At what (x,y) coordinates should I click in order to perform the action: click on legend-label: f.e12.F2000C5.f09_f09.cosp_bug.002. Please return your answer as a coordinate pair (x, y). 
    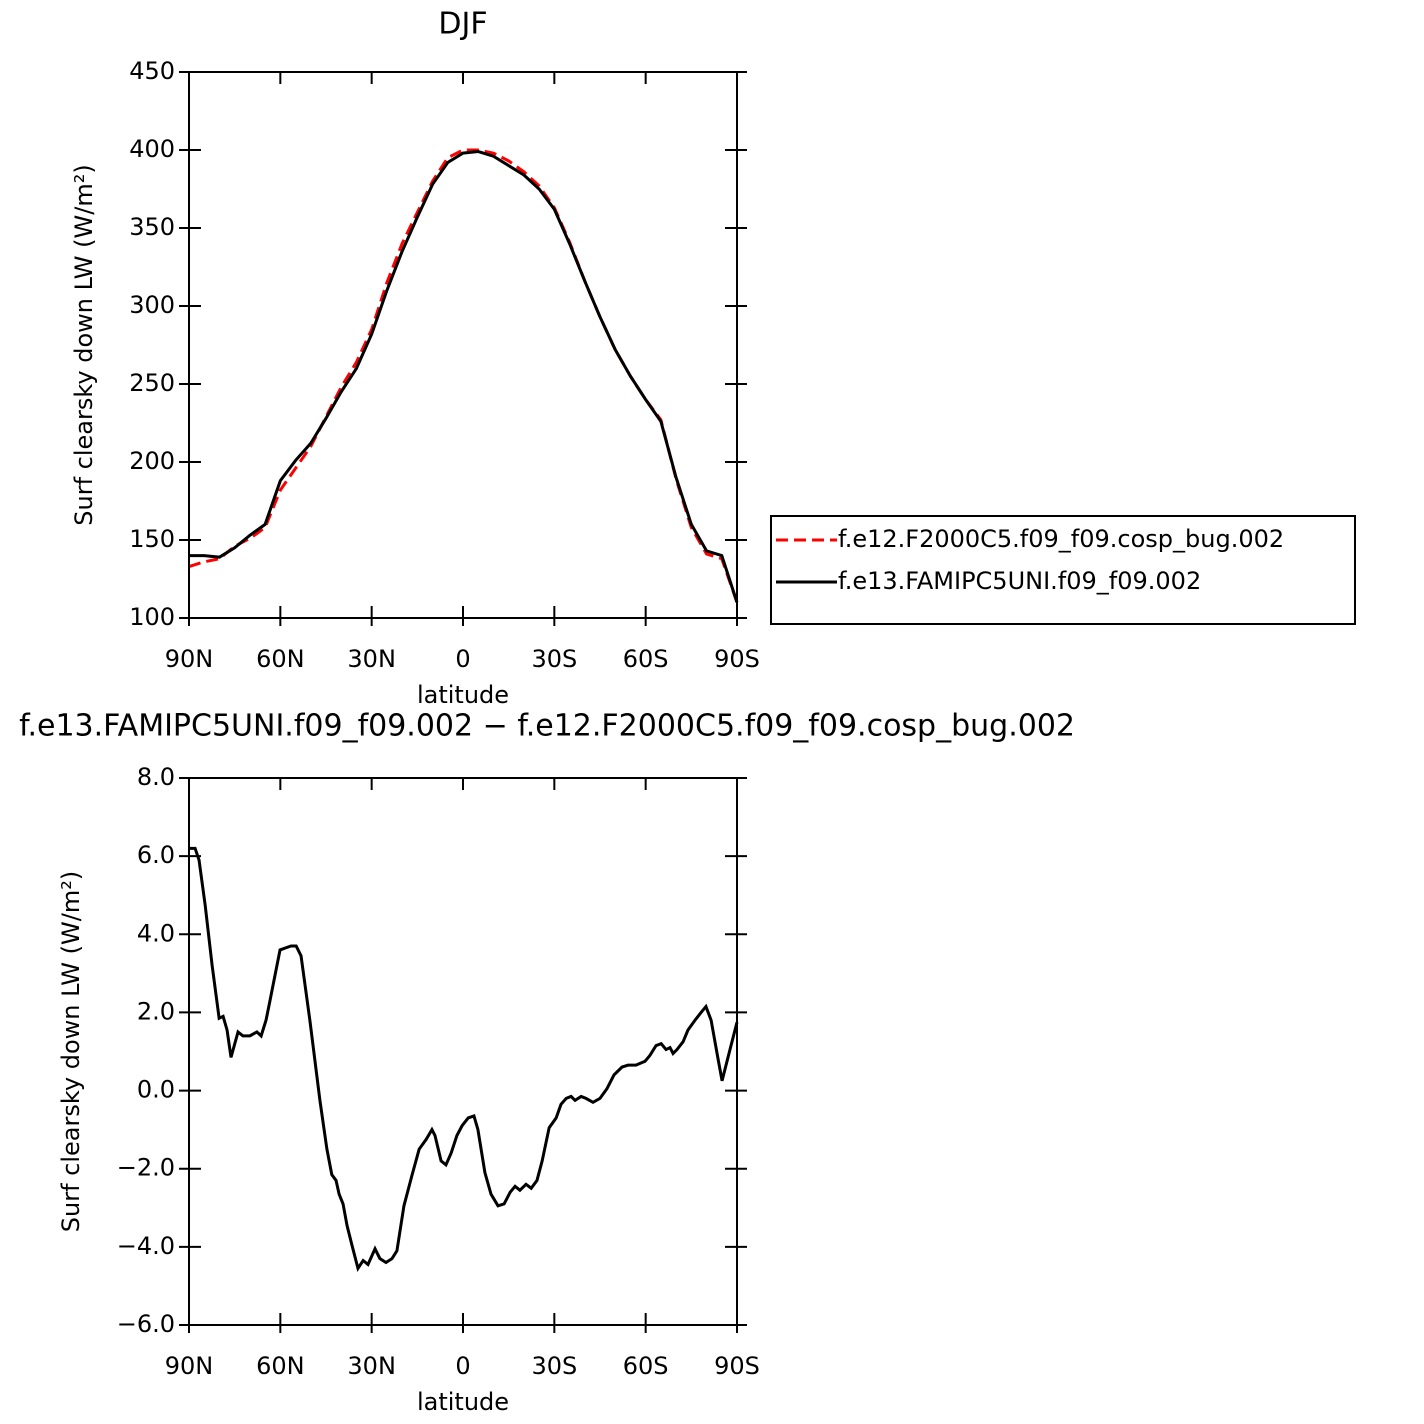
    Looking at the image, I should click on (1061, 539).